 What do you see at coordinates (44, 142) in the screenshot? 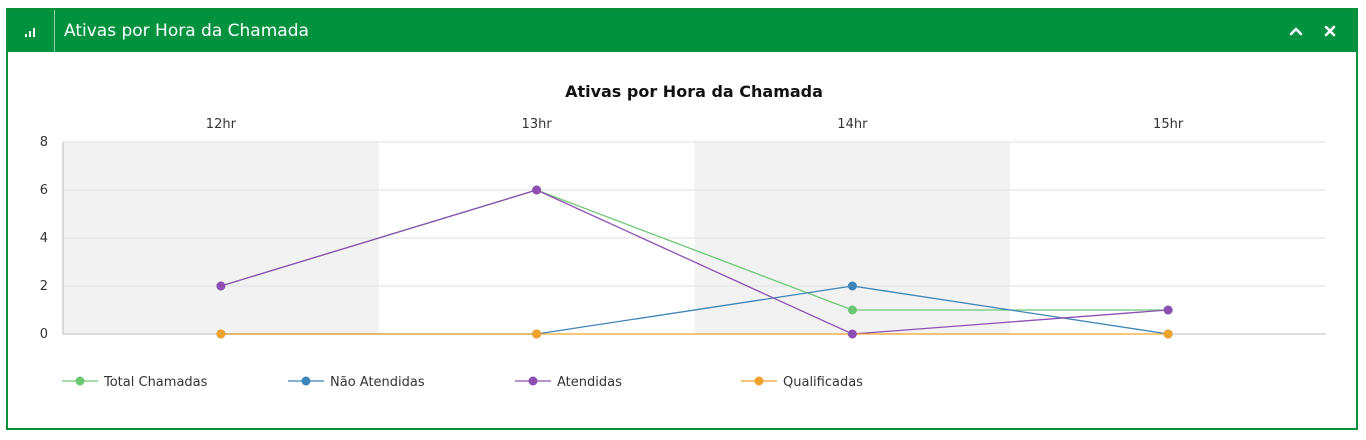
I see `y-tick-label: 8` at bounding box center [44, 142].